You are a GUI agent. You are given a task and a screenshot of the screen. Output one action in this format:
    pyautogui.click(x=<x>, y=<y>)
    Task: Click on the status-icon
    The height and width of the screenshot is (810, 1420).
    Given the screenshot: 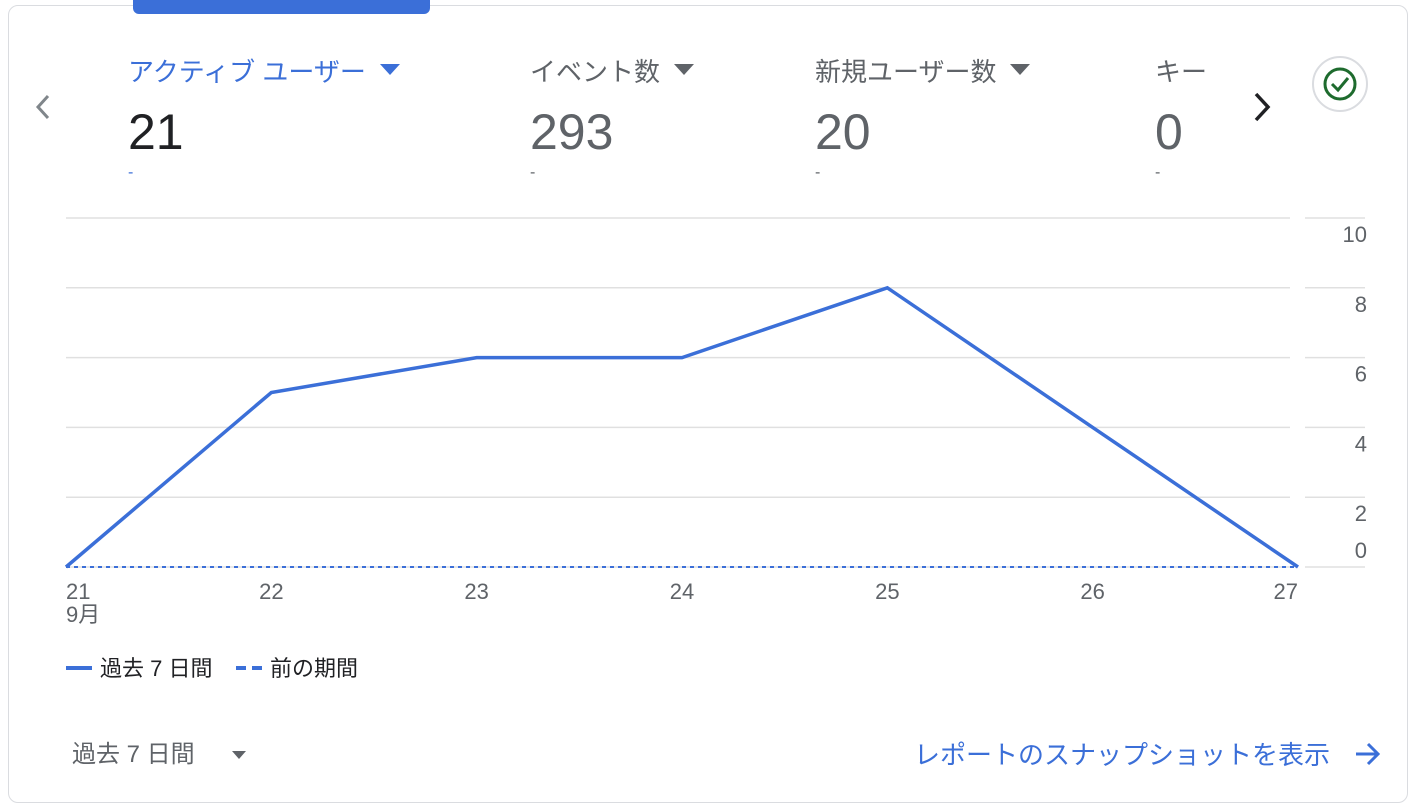 What is the action you would take?
    pyautogui.click(x=1340, y=84)
    